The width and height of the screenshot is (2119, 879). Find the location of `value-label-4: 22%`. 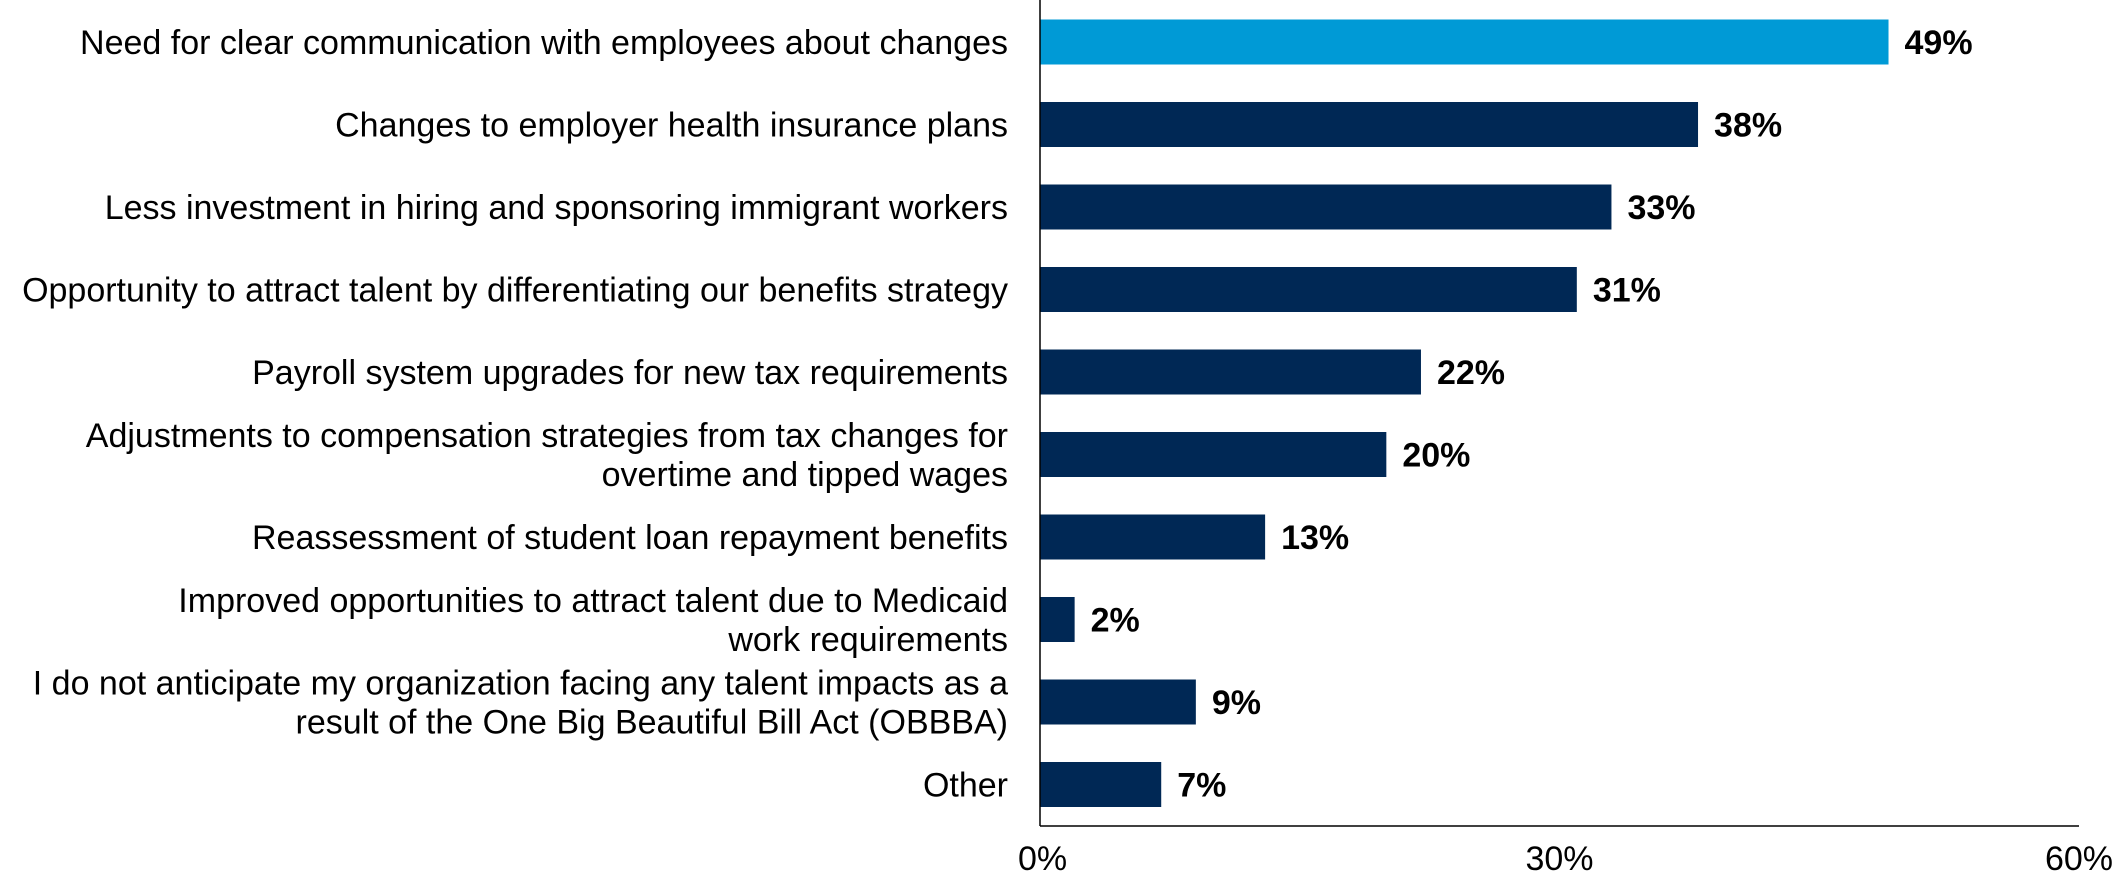

value-label-4: 22% is located at coordinates (1471, 373).